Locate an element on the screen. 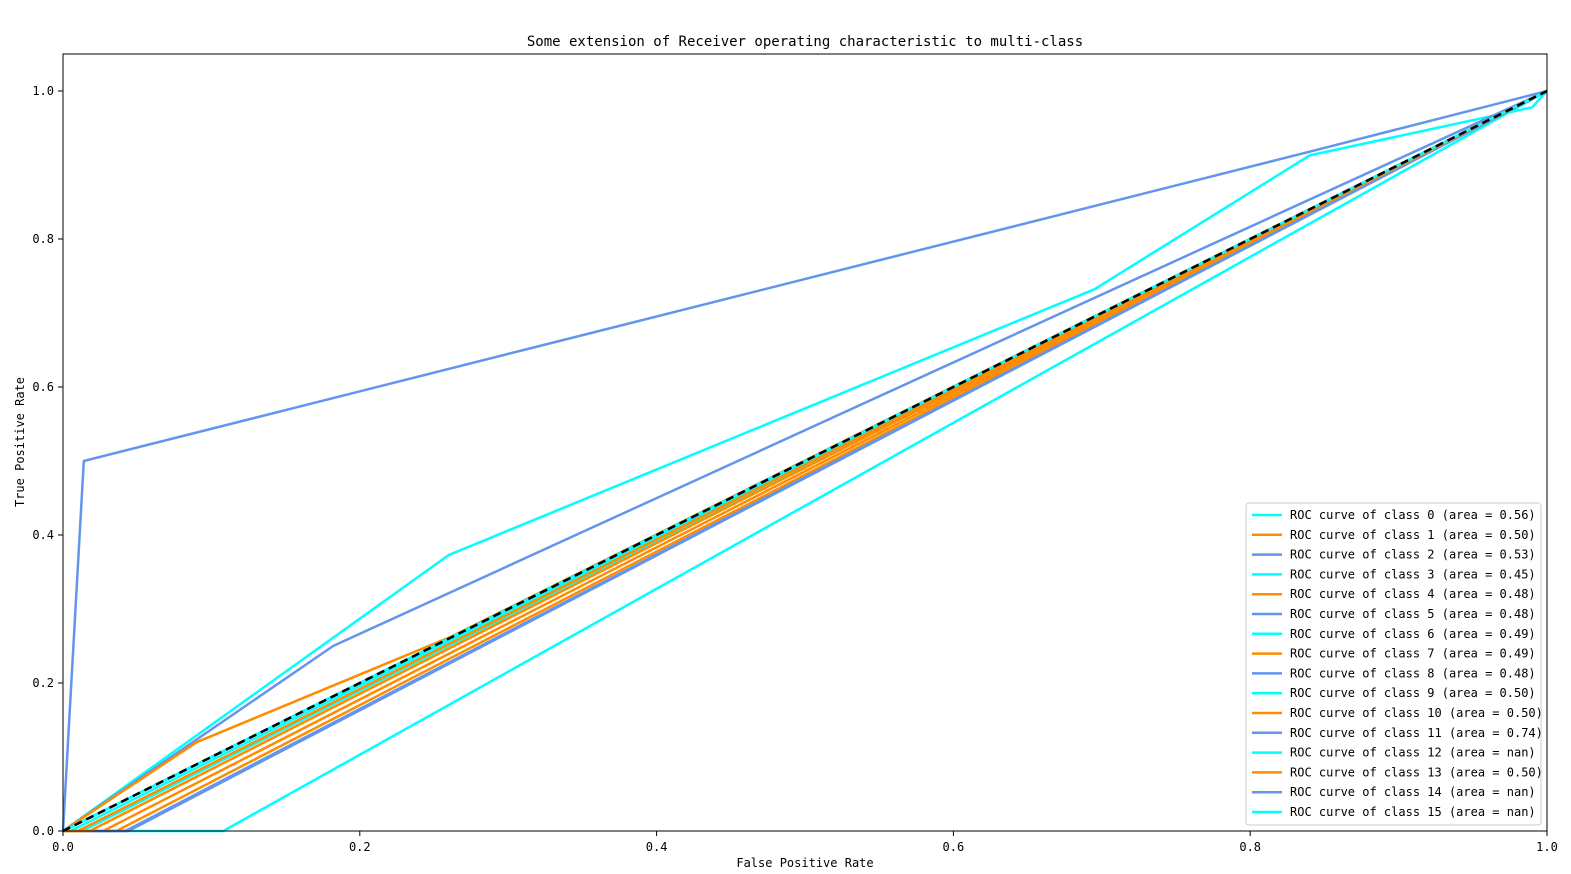 Image resolution: width=1571 pixels, height=874 pixels. x-tick-label: 1.0 is located at coordinates (1547, 847).